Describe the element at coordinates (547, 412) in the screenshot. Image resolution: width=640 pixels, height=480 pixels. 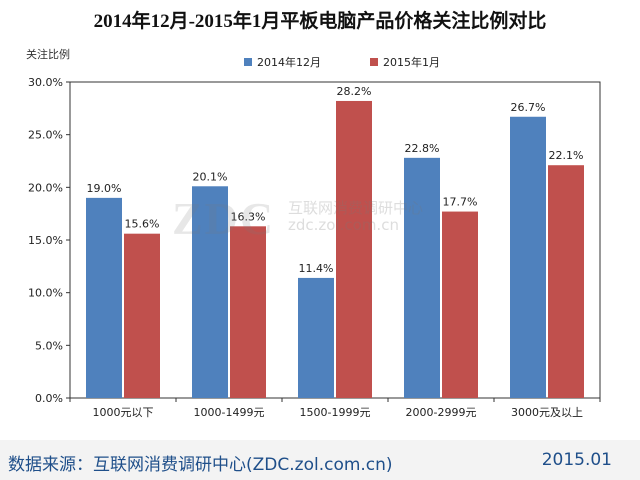
I see `x-tick-label: 3000元及以上` at that location.